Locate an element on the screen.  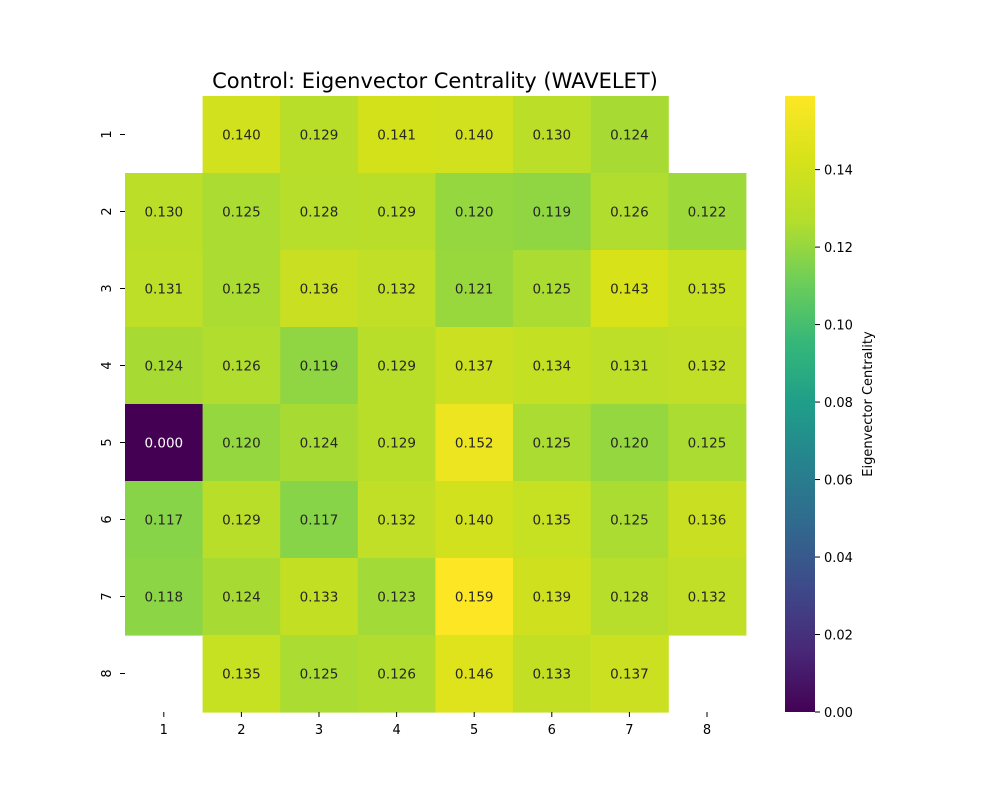
colorbar-tick-label: 0.06 is located at coordinates (838, 481).